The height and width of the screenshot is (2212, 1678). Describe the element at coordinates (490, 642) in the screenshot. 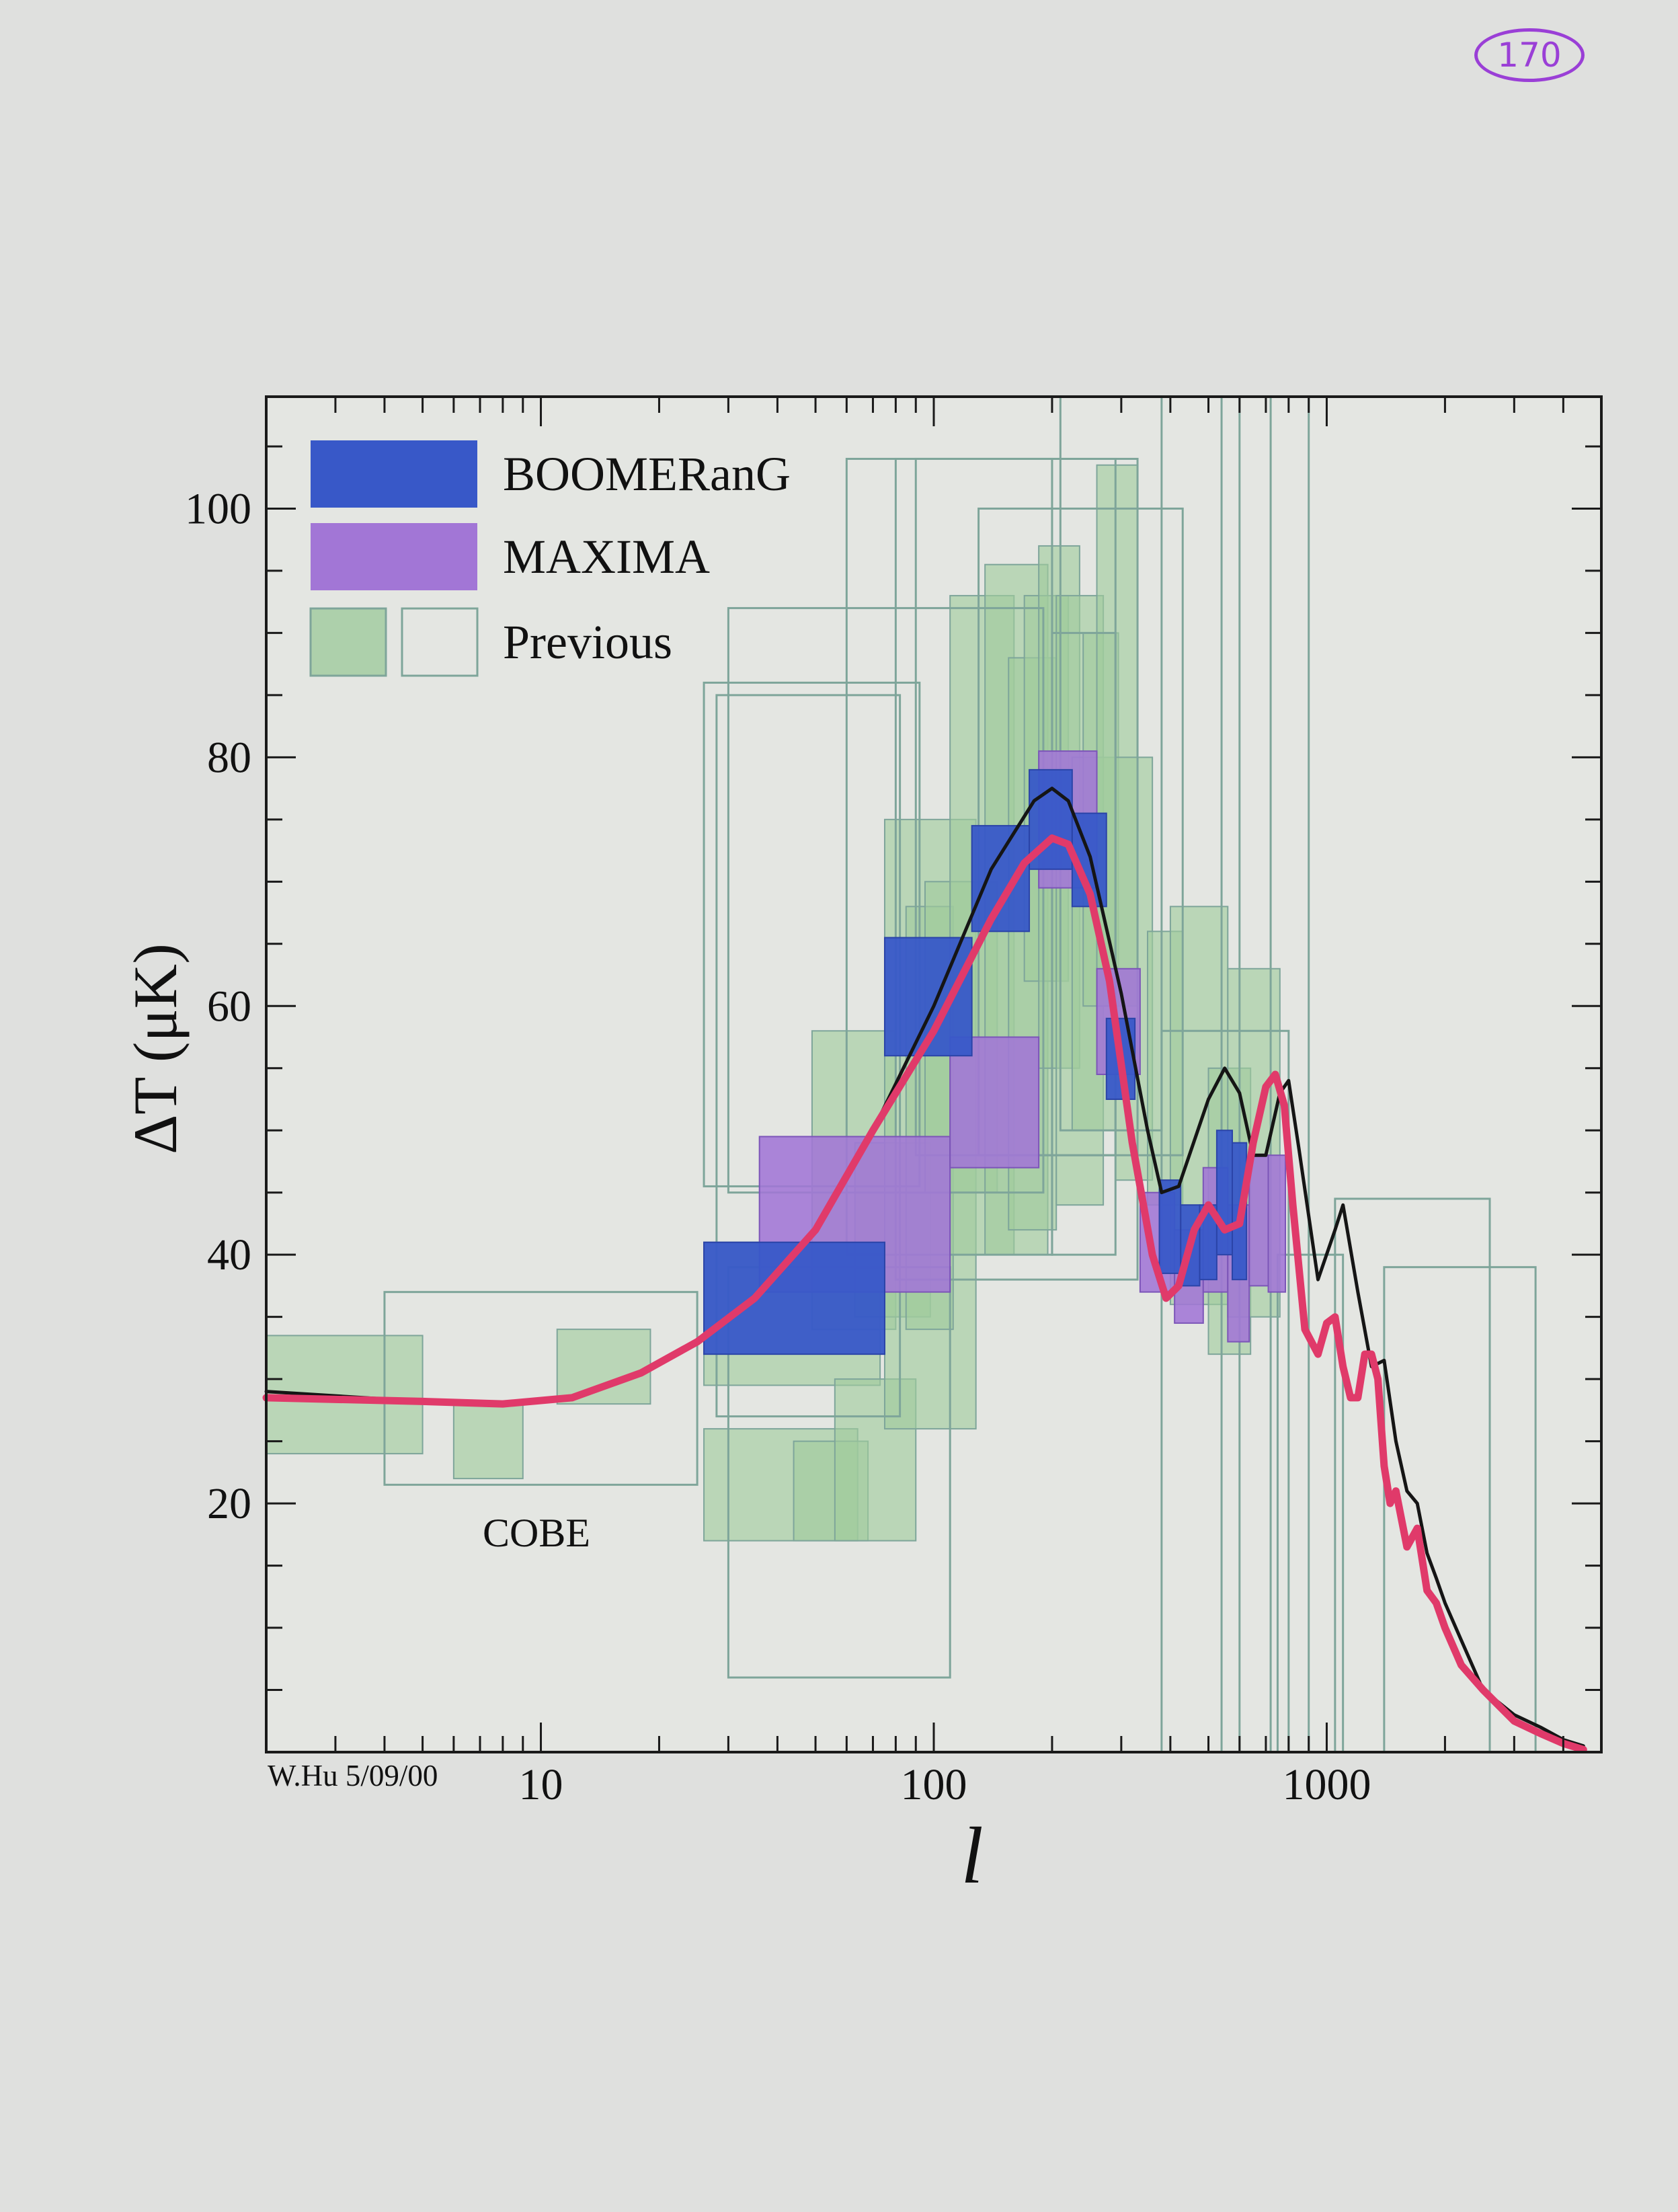

I see `legend-entry: Previous` at that location.